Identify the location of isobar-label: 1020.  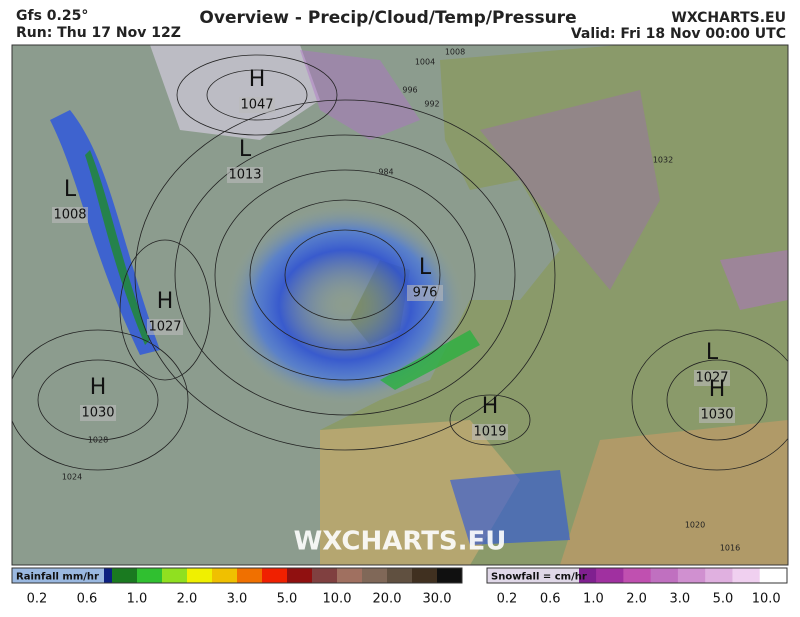
(695, 525).